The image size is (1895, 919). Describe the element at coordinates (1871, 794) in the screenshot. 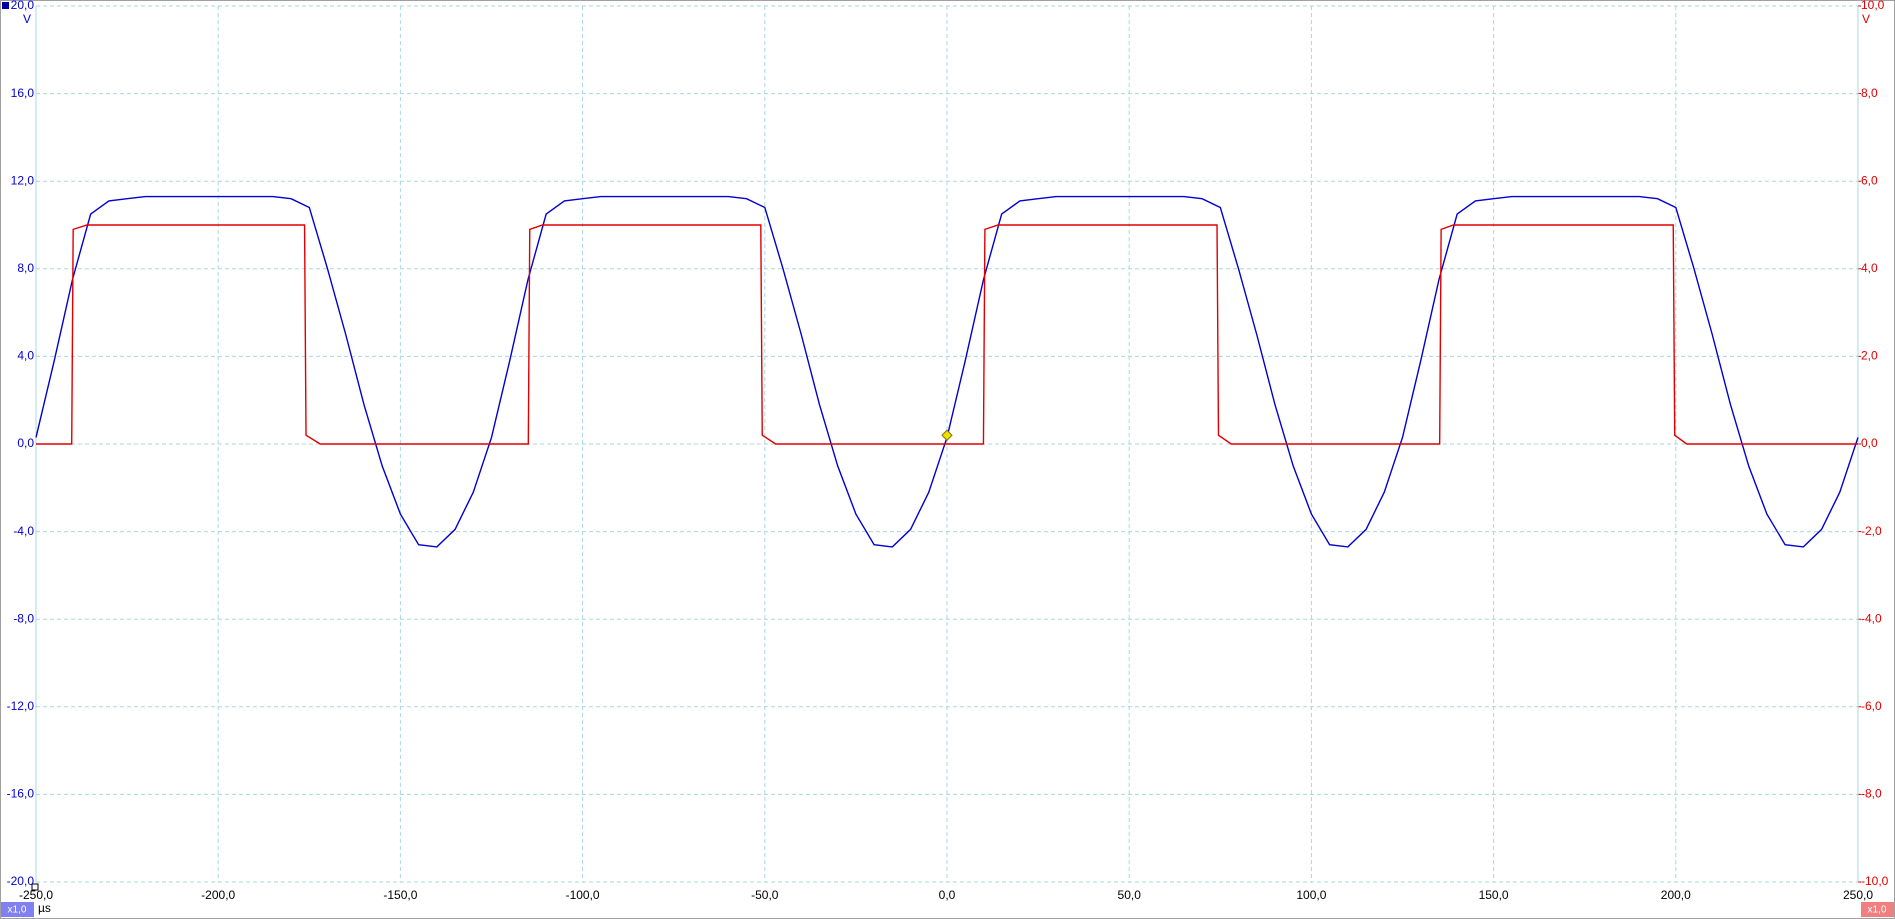

I see `y2-tick-label: -8,0` at that location.